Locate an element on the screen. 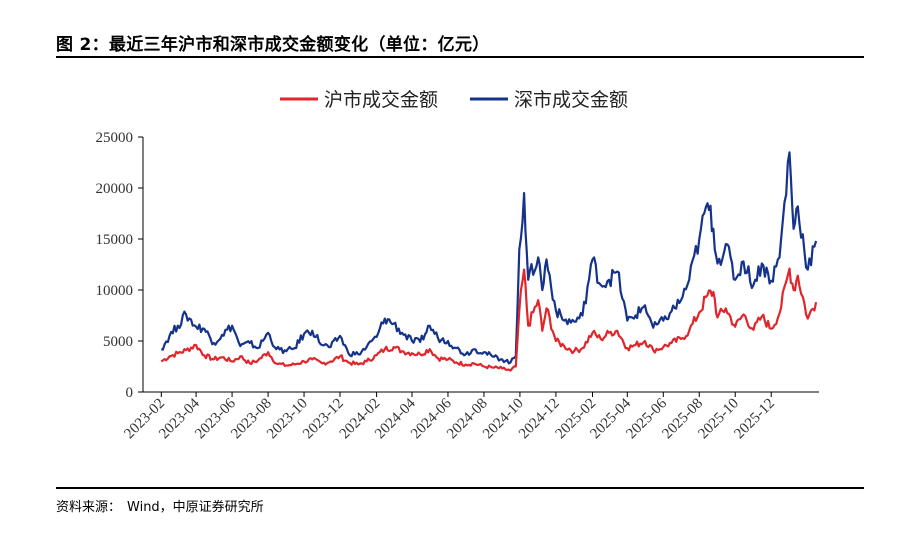 This screenshot has width=913, height=544. y-tick-label: 20000 is located at coordinates (115, 189).